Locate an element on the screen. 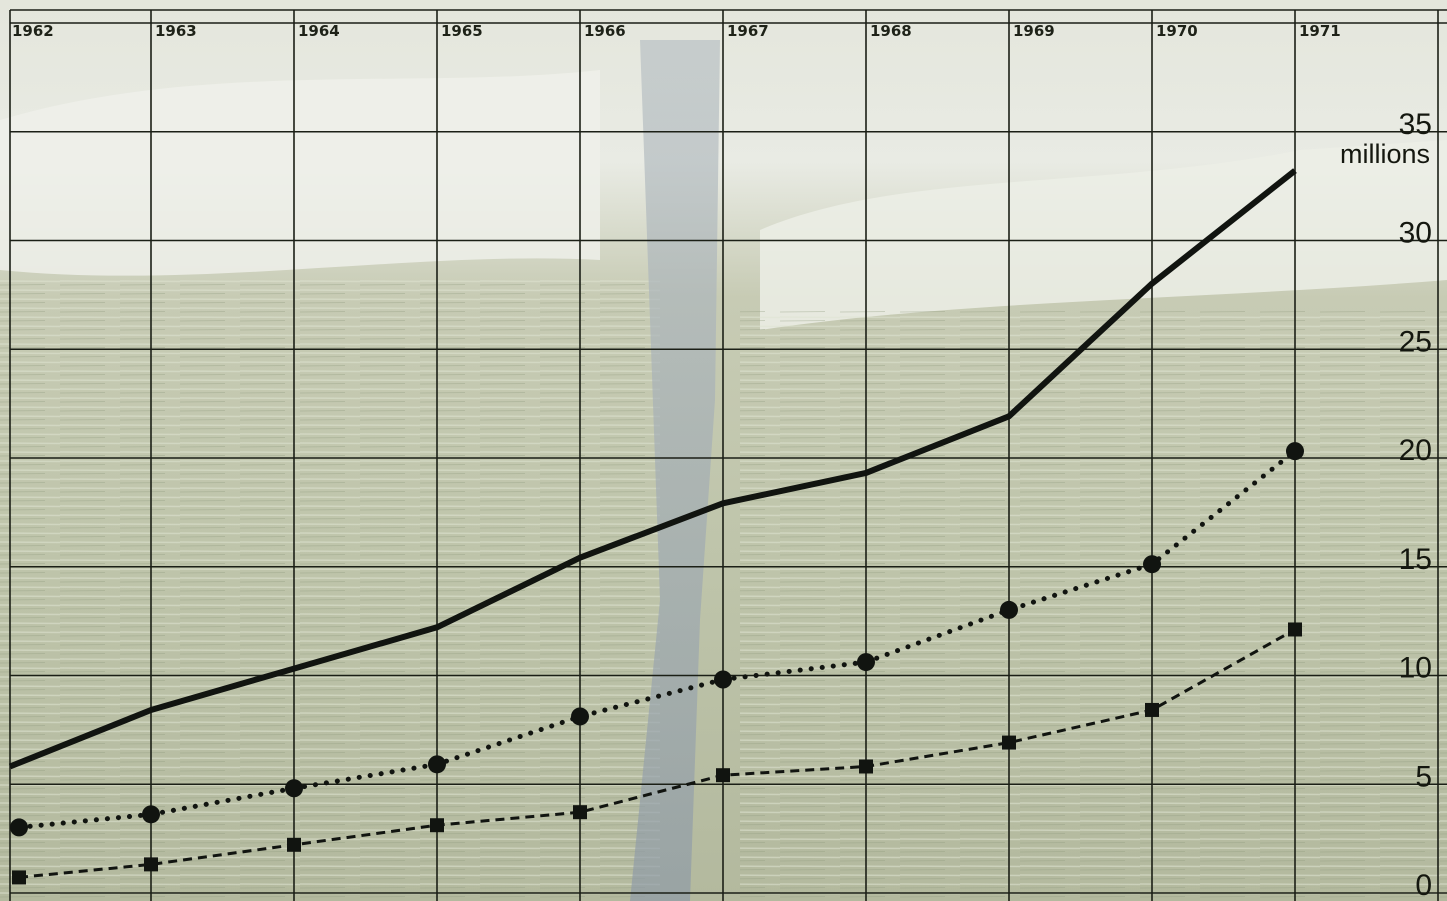 Image resolution: width=1447 pixels, height=901 pixels. x-tick-label: 1971 is located at coordinates (1320, 31).